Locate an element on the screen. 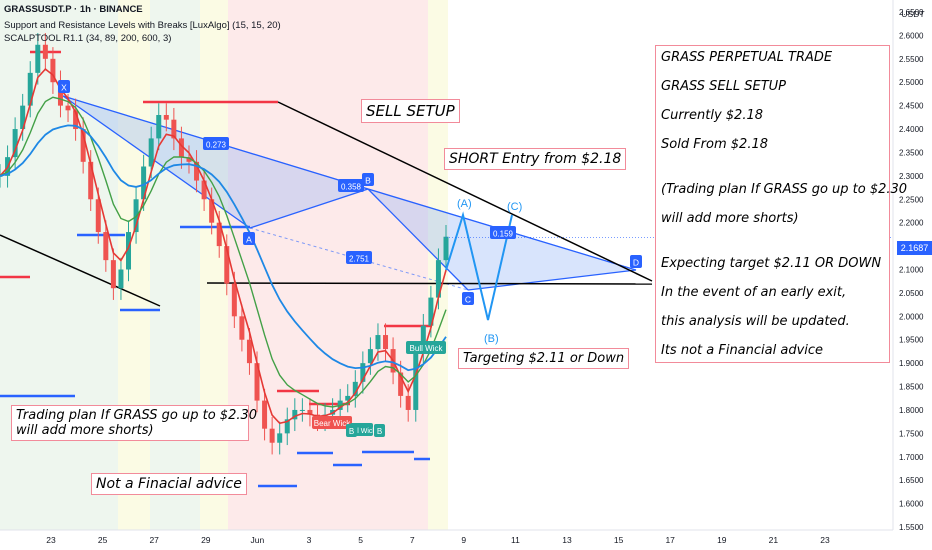 The width and height of the screenshot is (932, 550). short-entry-label: SHORT Entry from $2.18 is located at coordinates (535, 159).